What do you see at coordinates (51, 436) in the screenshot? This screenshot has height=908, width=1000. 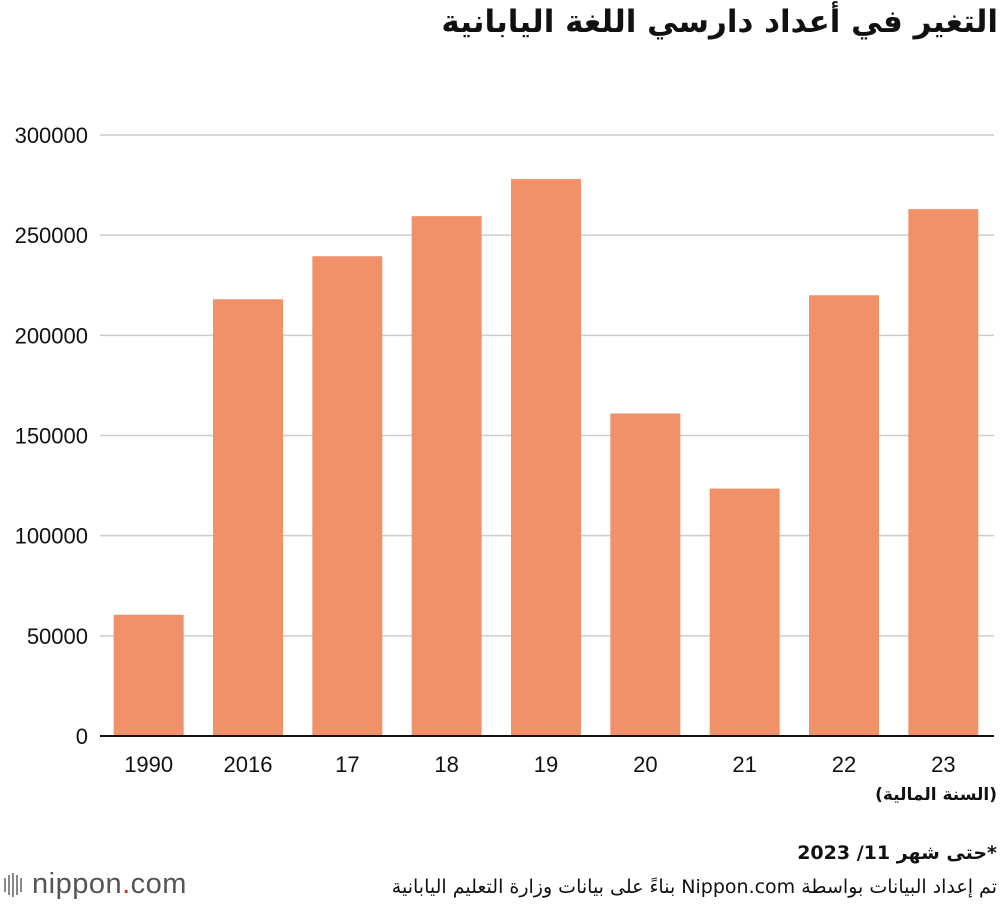 I see `y-tick-label: 150000` at bounding box center [51, 436].